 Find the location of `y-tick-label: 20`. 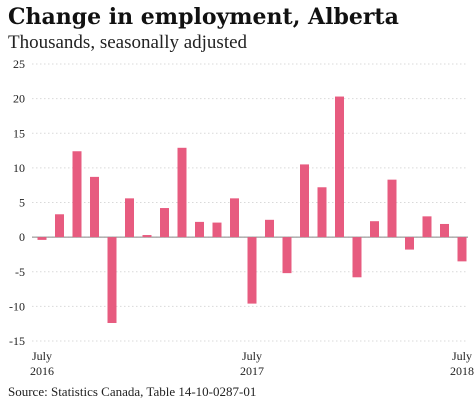

y-tick-label: 20 is located at coordinates (19, 99).